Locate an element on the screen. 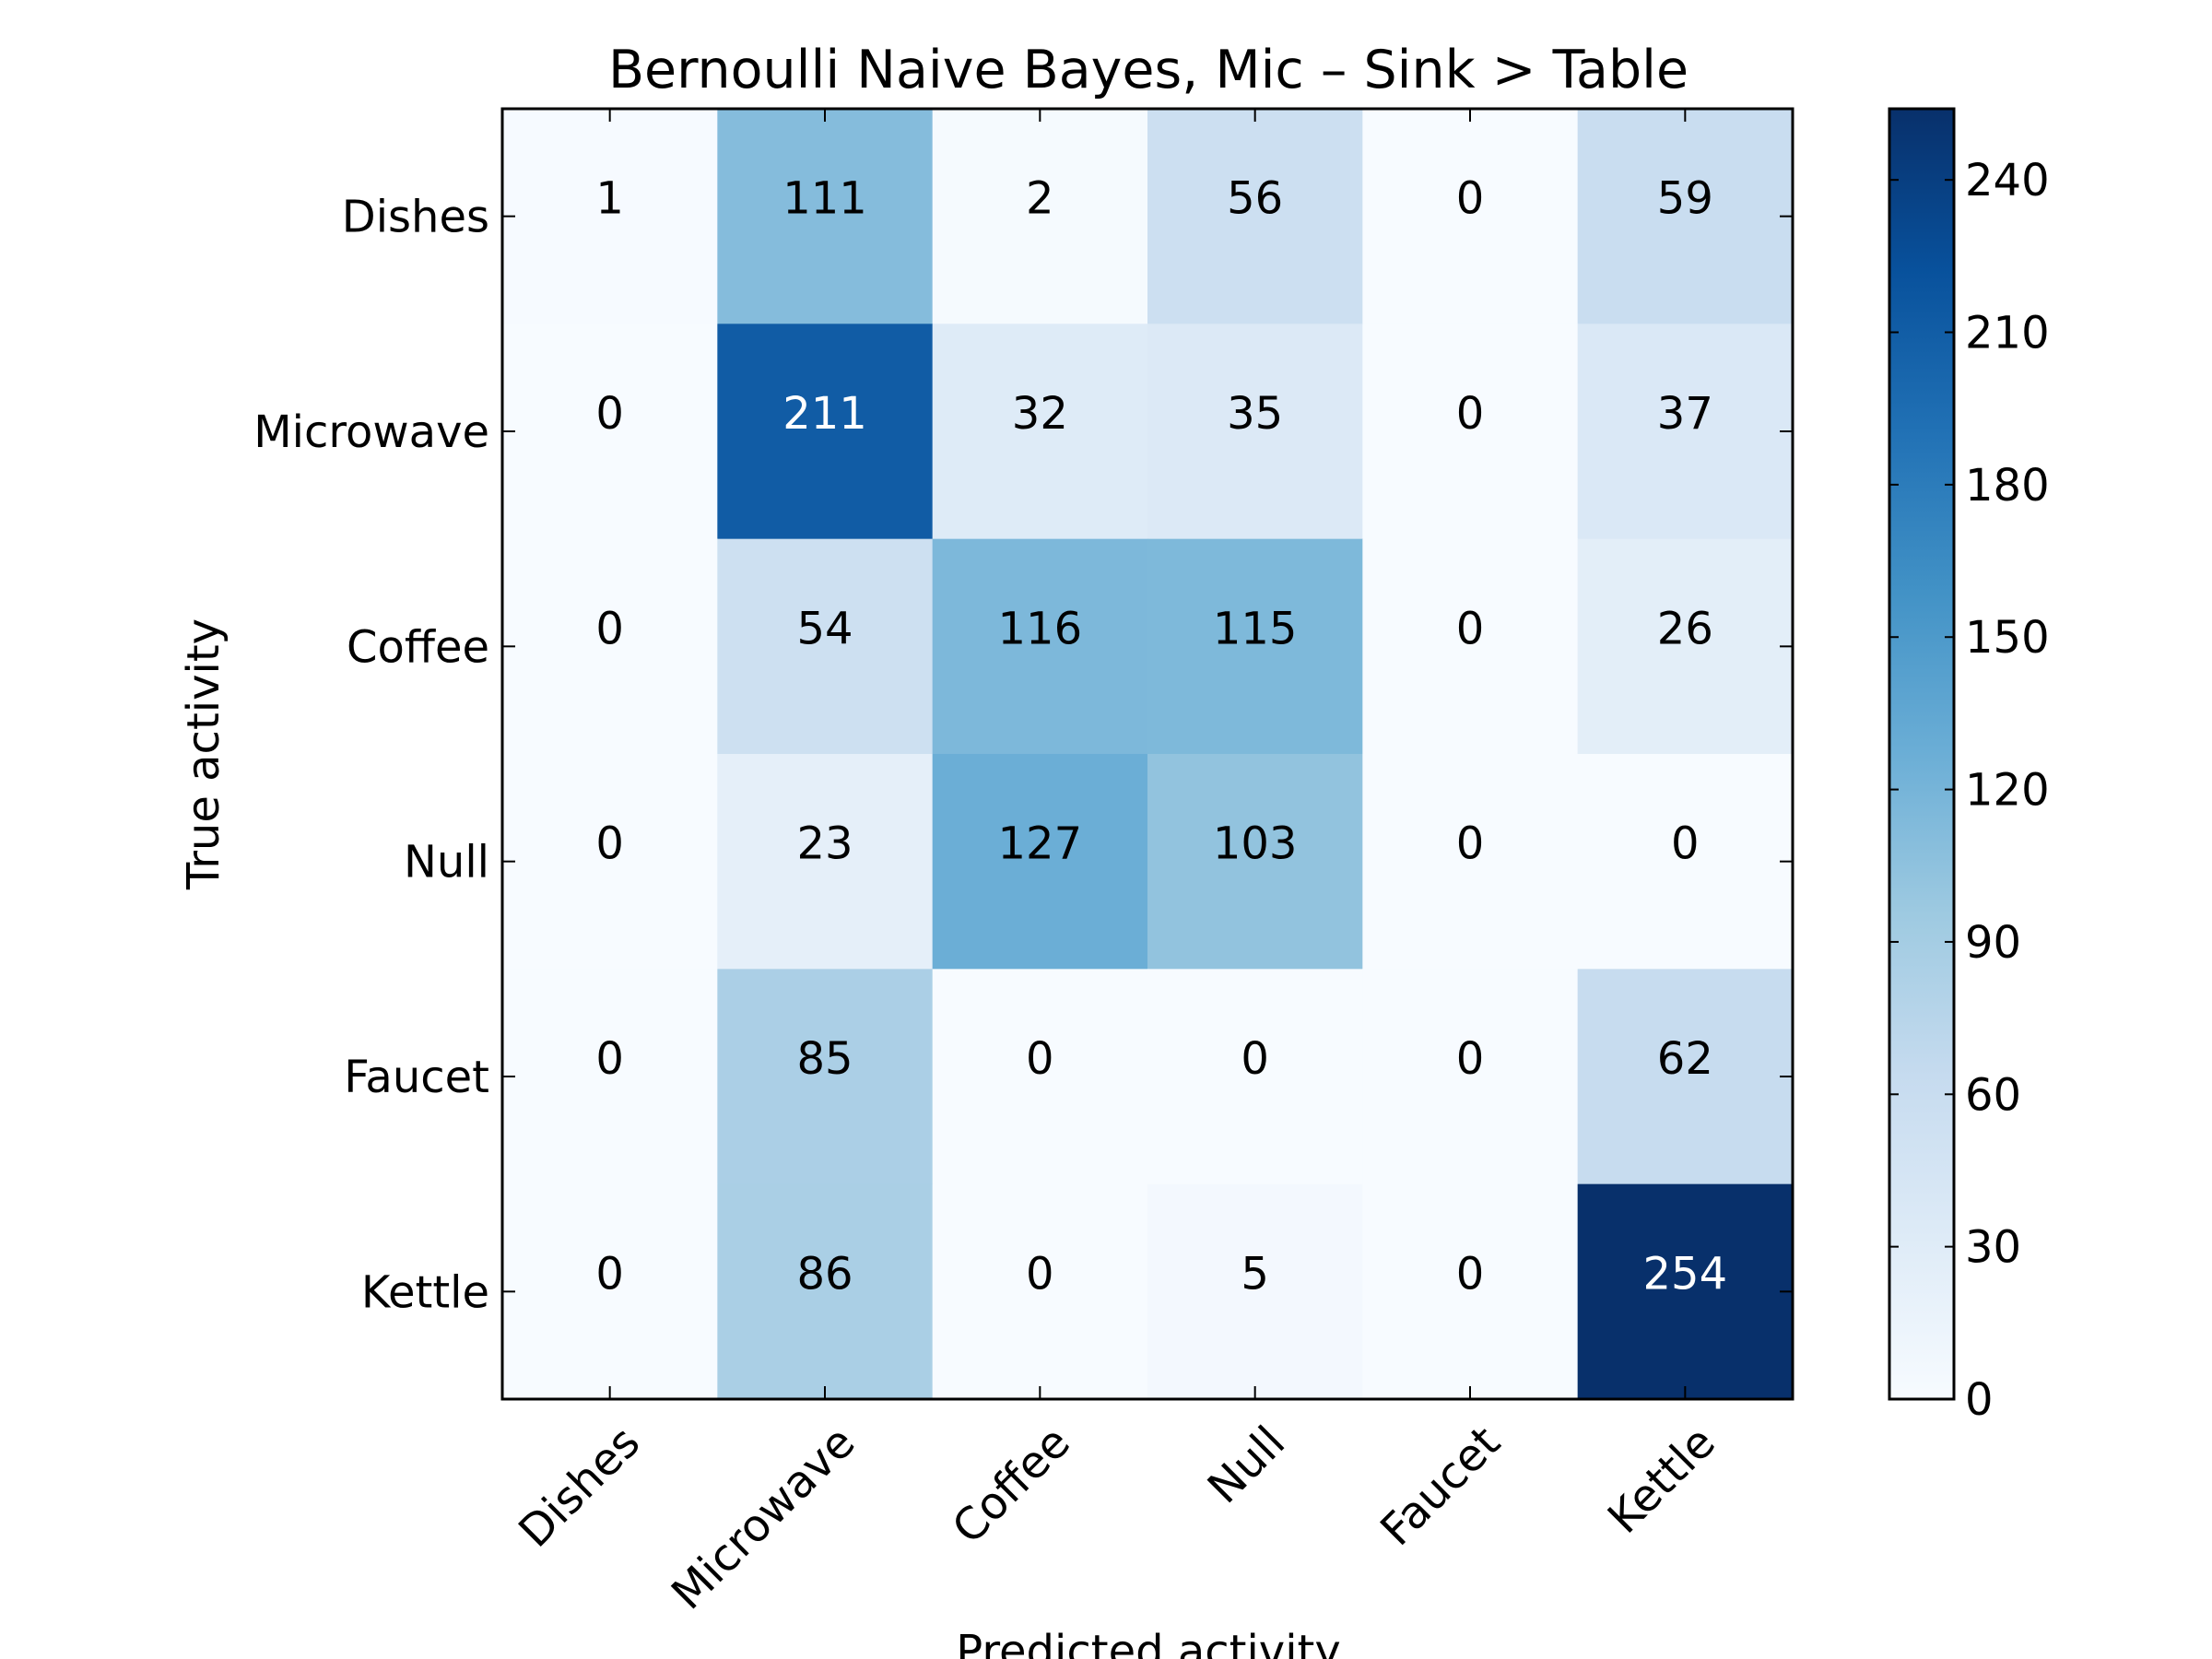 The width and height of the screenshot is (2212, 1659). cell-value-r5-c2: 0 is located at coordinates (1040, 1274).